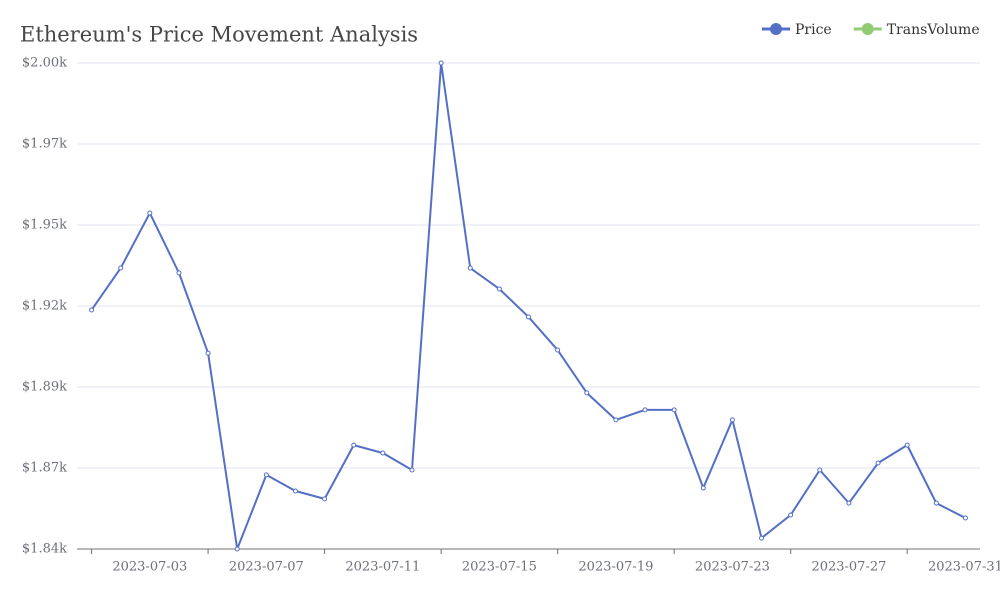 The height and width of the screenshot is (600, 1000). I want to click on legend-item: Price, so click(797, 30).